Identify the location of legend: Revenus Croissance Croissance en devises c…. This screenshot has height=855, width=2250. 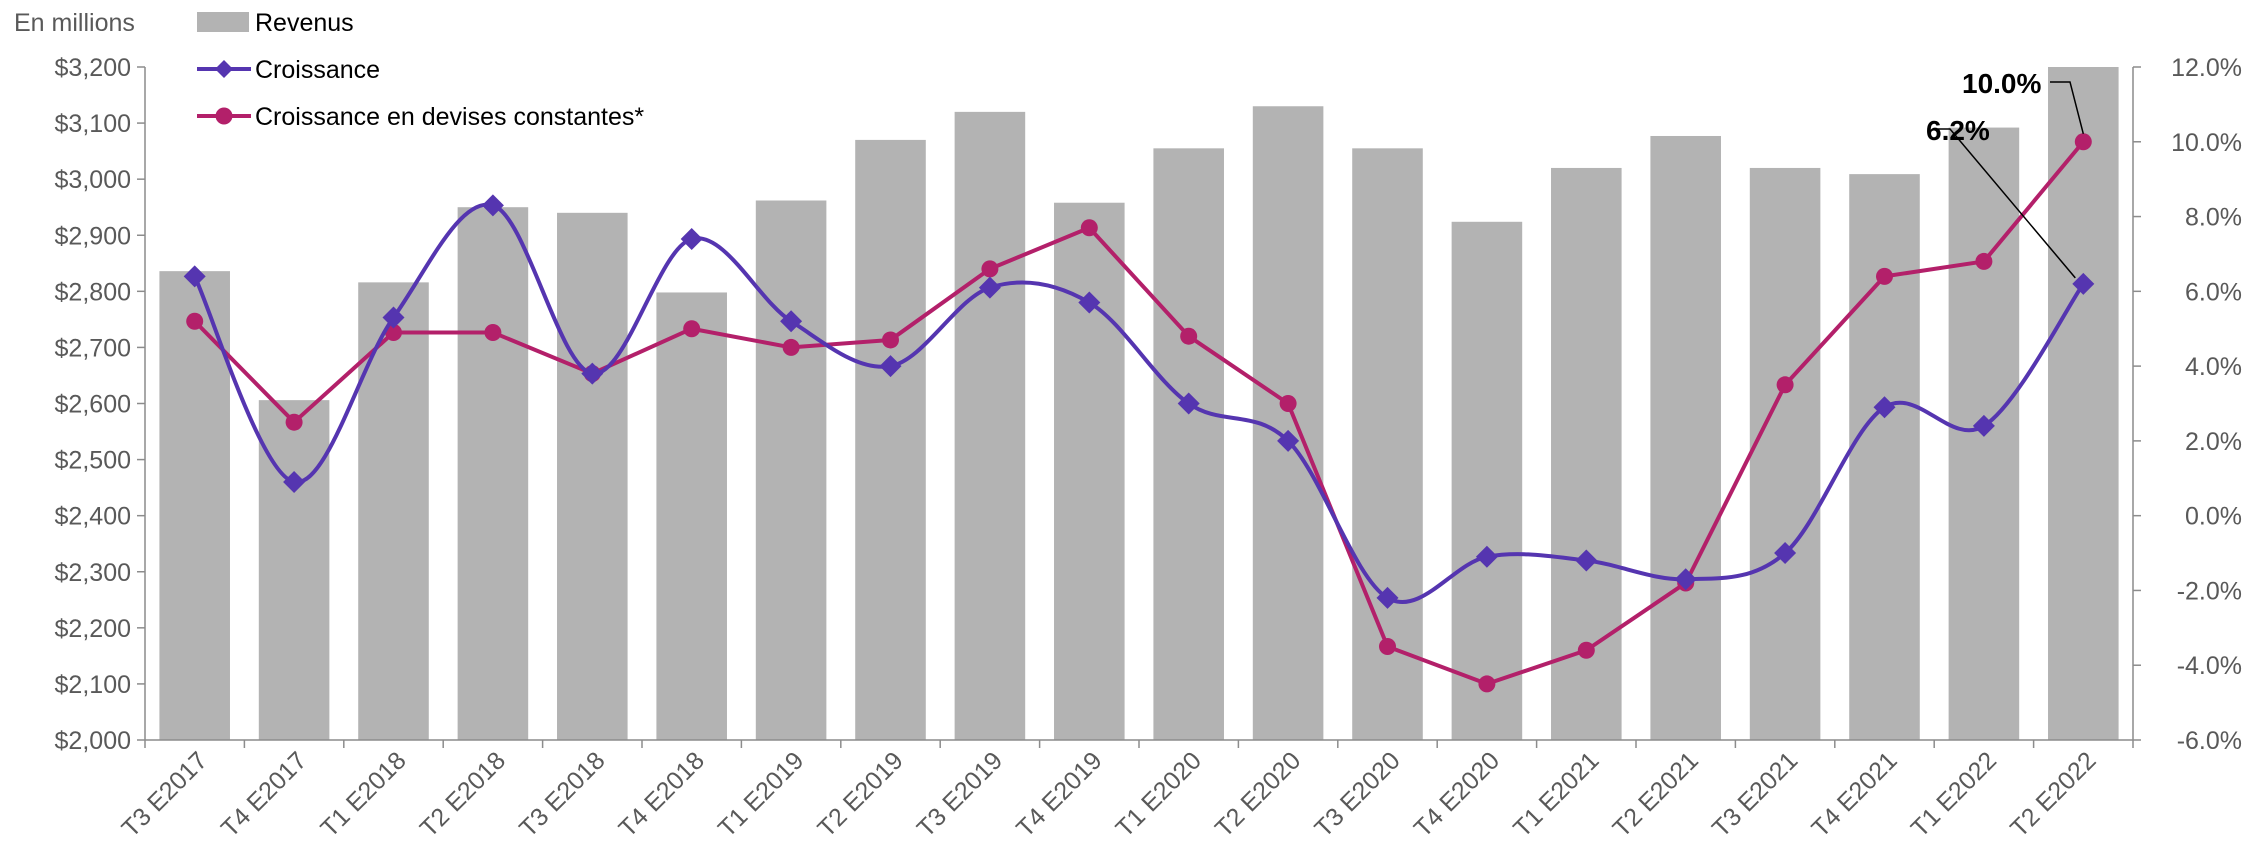
(420, 70).